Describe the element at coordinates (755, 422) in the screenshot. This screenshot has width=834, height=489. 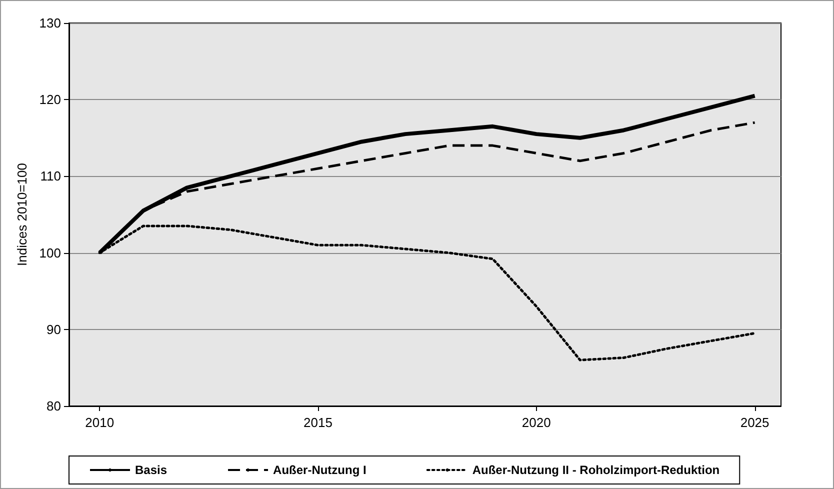
I see `x-tick-label: 2025` at that location.